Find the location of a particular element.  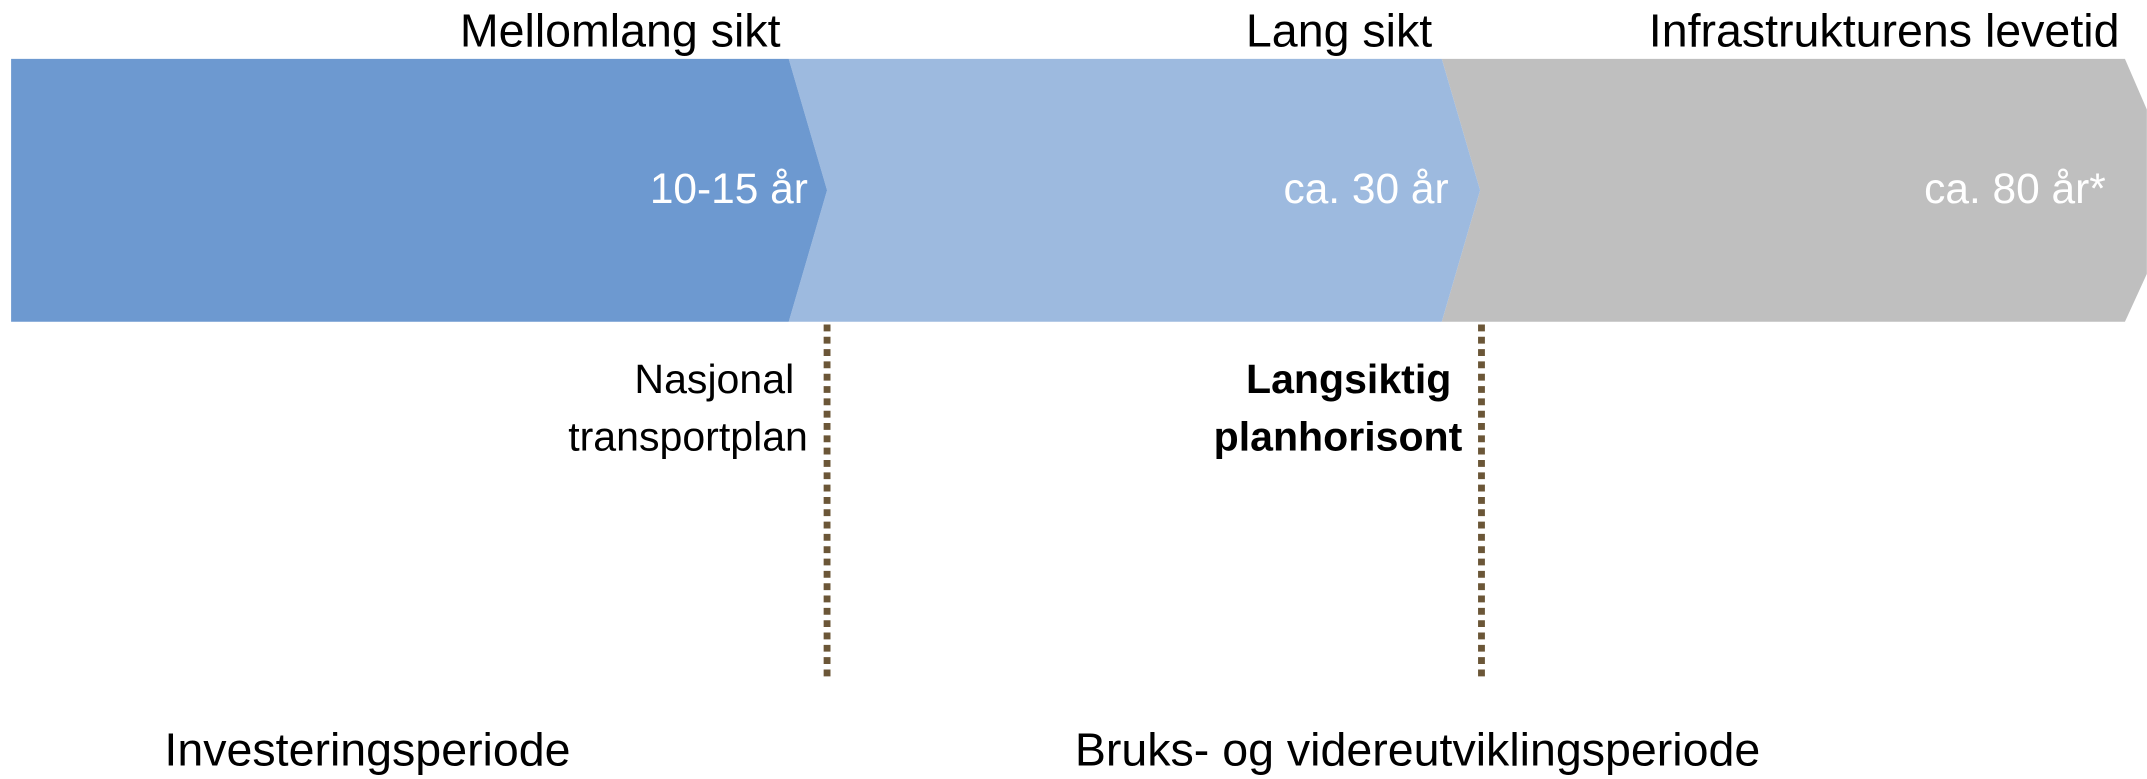

marker-label: transportplan is located at coordinates (688, 436).